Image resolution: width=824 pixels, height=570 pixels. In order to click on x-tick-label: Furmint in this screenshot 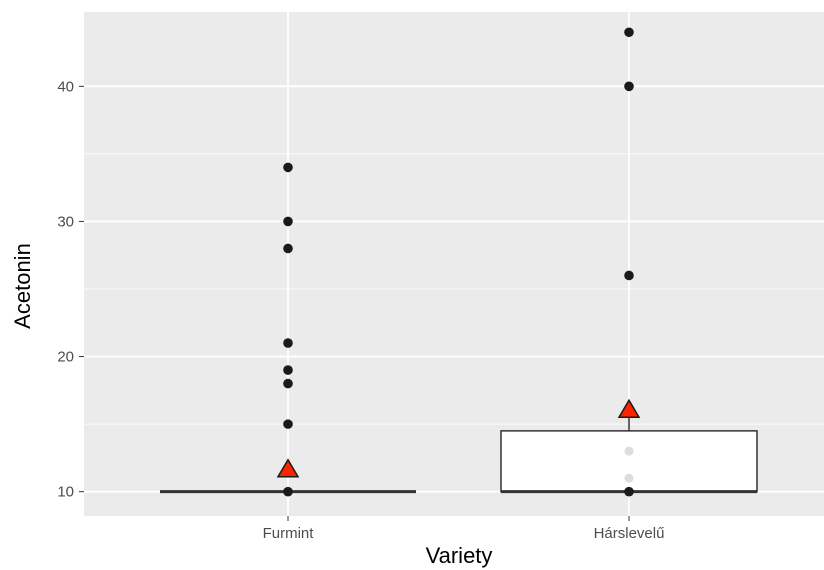, I will do `click(289, 533)`.